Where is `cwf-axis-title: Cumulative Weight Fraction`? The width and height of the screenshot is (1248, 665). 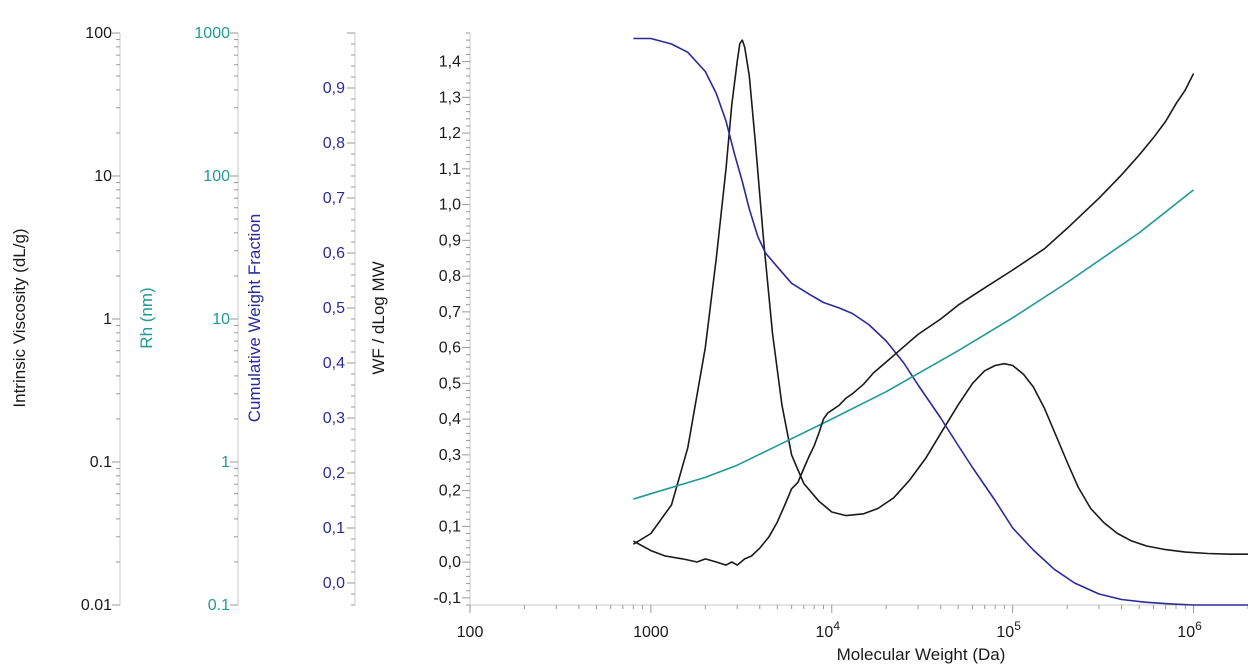 cwf-axis-title: Cumulative Weight Fraction is located at coordinates (254, 318).